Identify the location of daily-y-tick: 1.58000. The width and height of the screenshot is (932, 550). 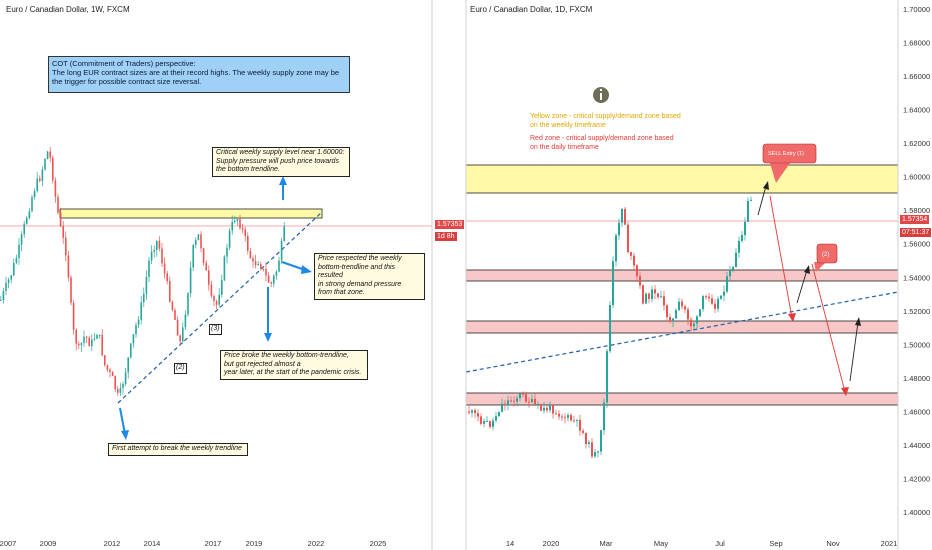
(916, 210).